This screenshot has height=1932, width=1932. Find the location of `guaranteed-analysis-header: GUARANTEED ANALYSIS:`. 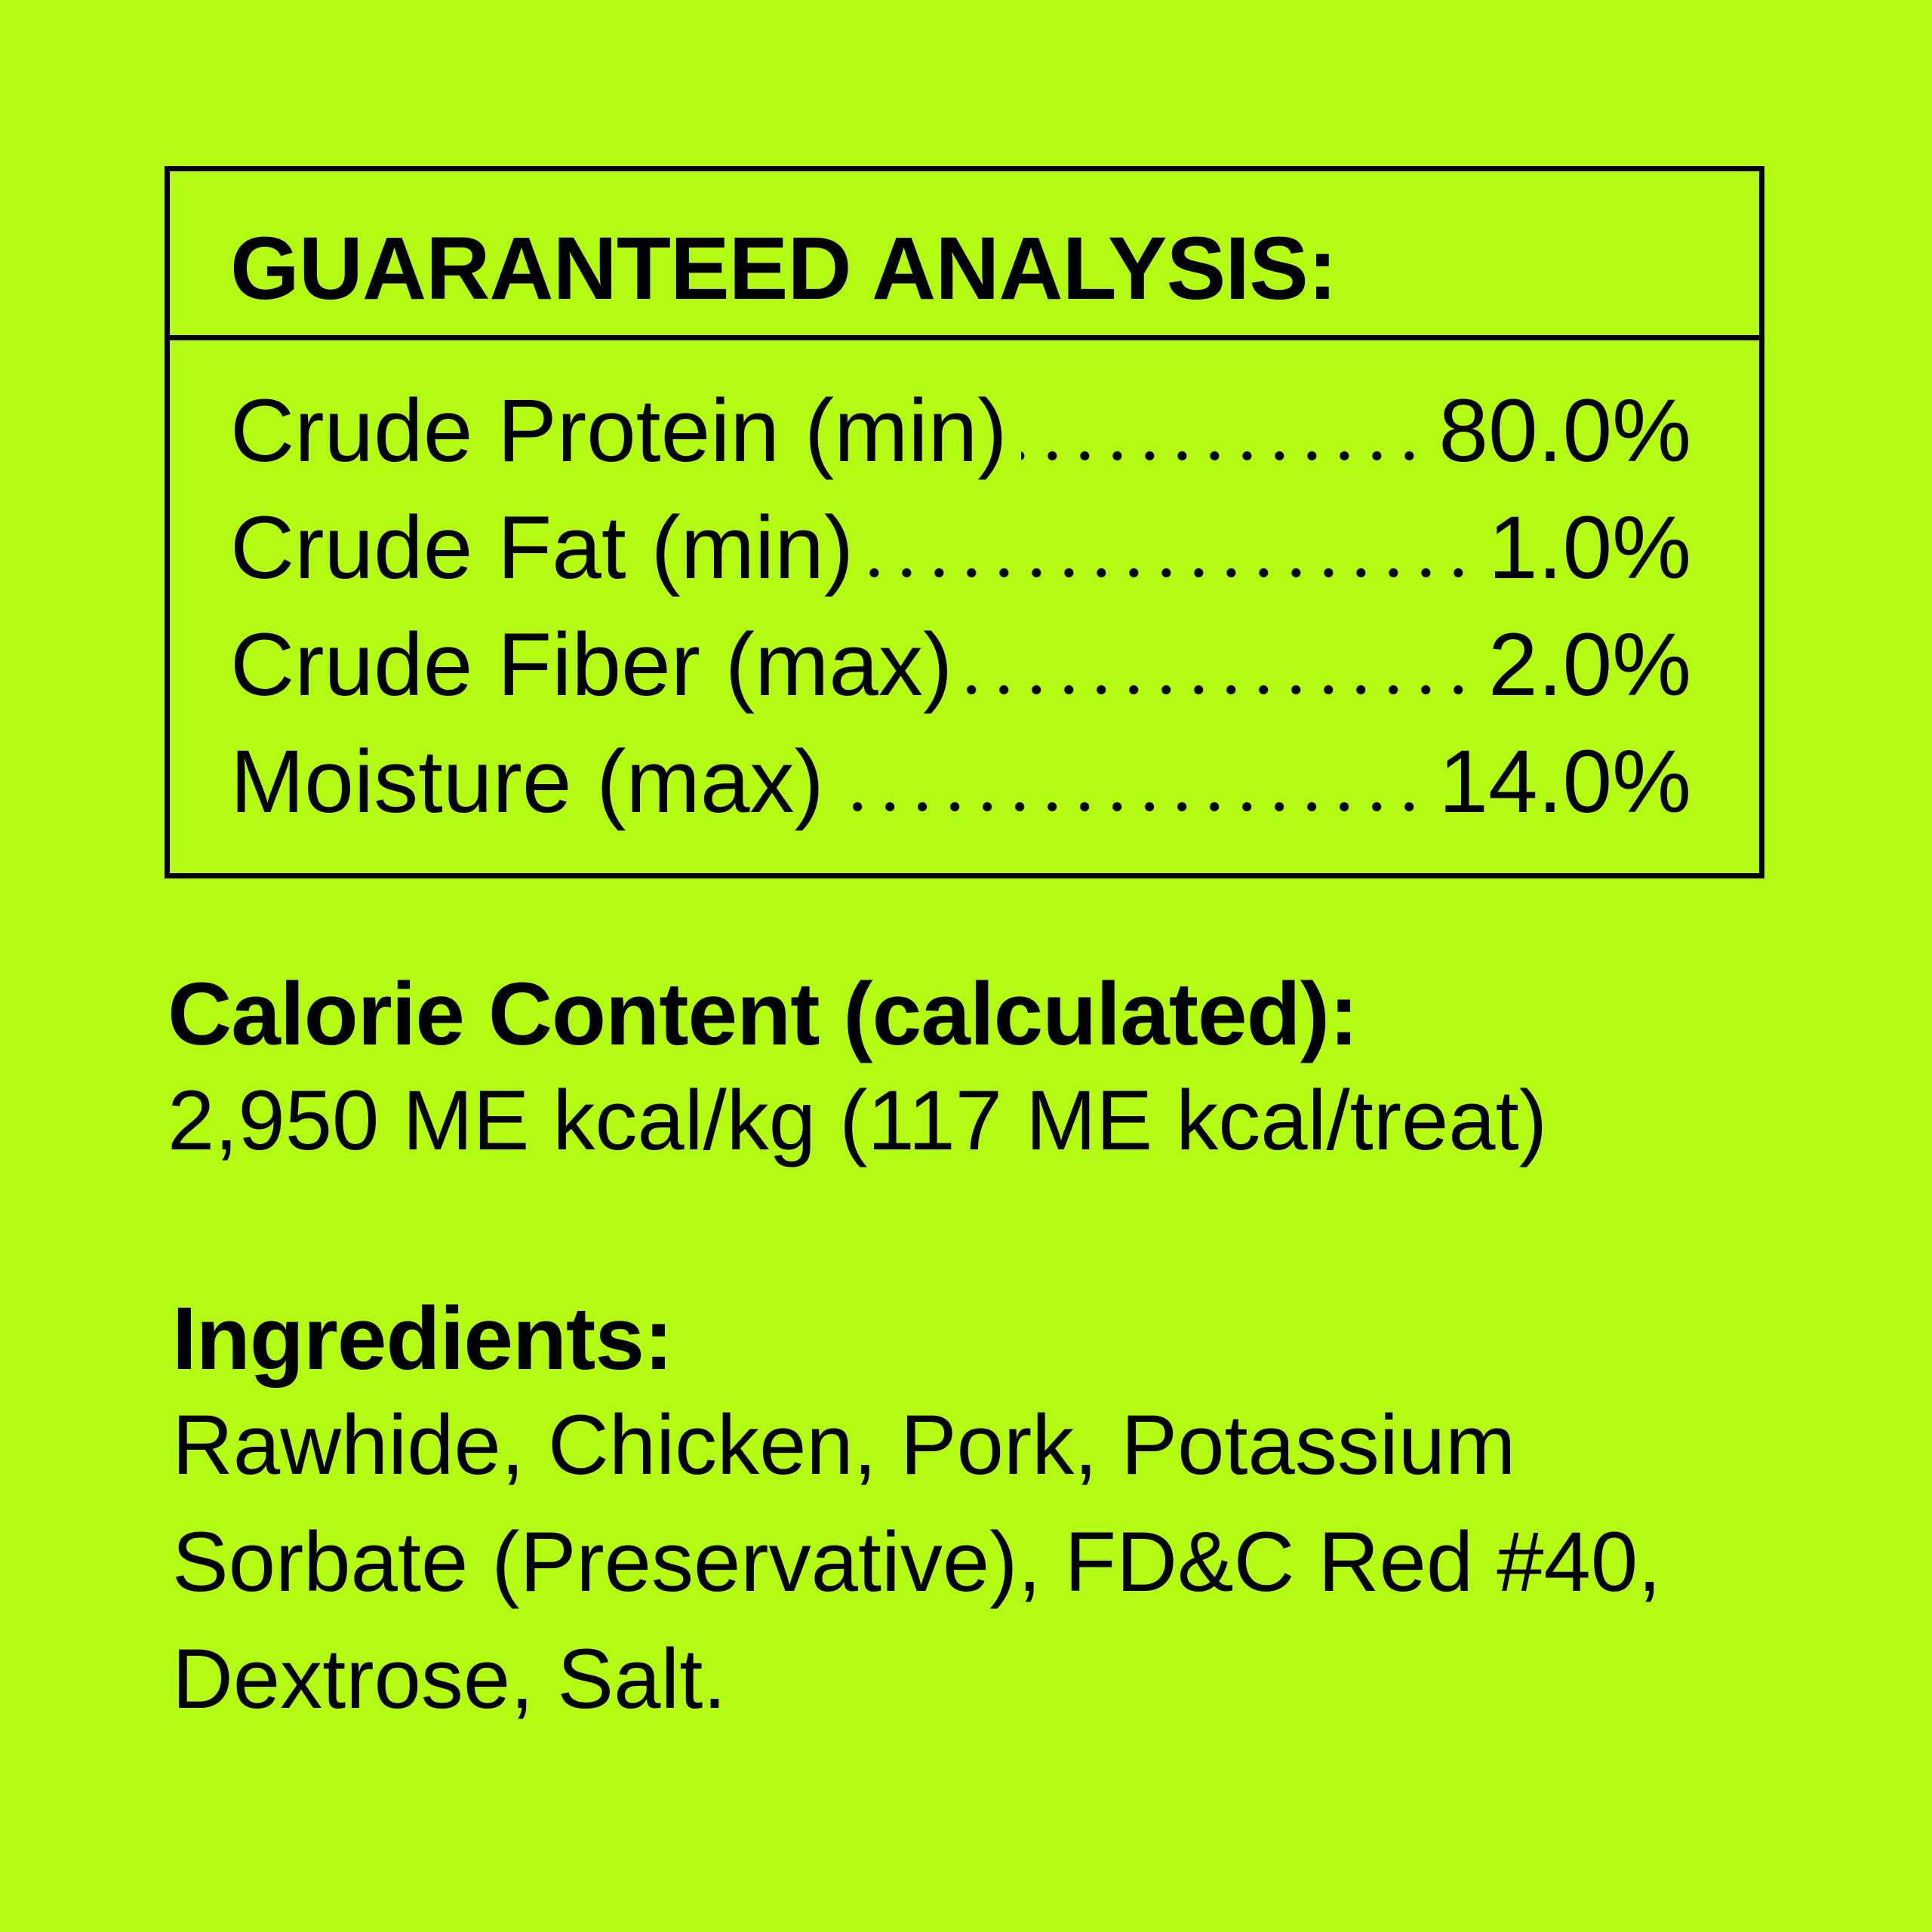

guaranteed-analysis-header: GUARANTEED ANALYSIS: is located at coordinates (964, 255).